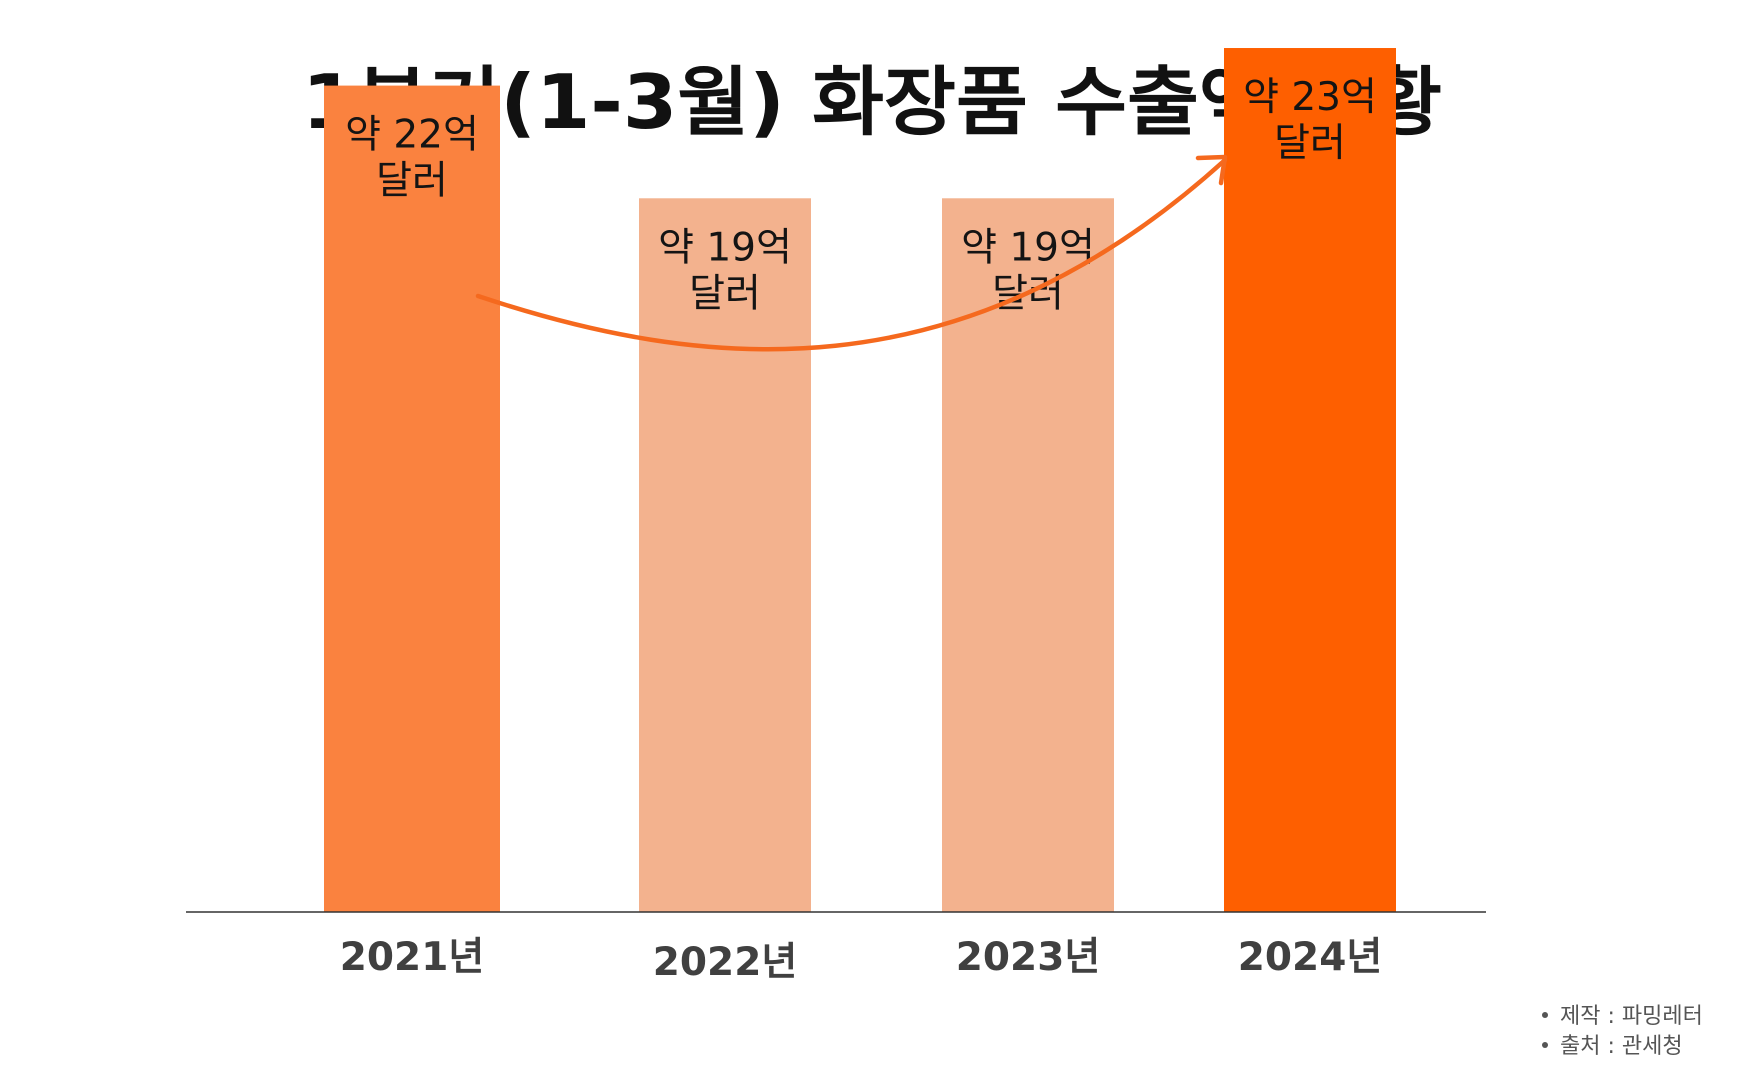 The image size is (1745, 1070). Describe the element at coordinates (1631, 1016) in the screenshot. I see `credit-note: 제작 : 파밍레터` at that location.